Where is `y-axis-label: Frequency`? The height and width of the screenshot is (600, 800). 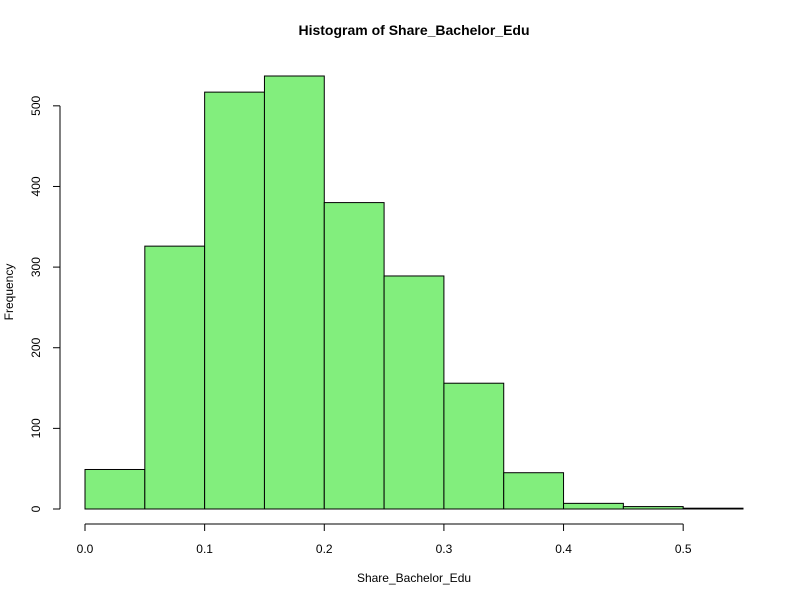
y-axis-label: Frequency is located at coordinates (9, 292).